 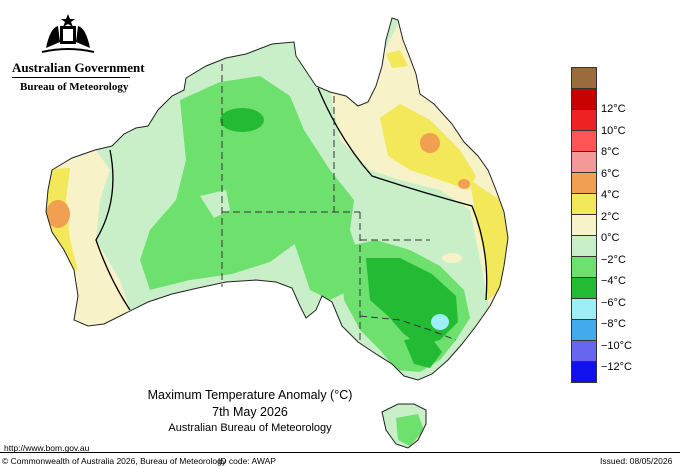 I want to click on legend-label: −4°C, so click(x=613, y=281).